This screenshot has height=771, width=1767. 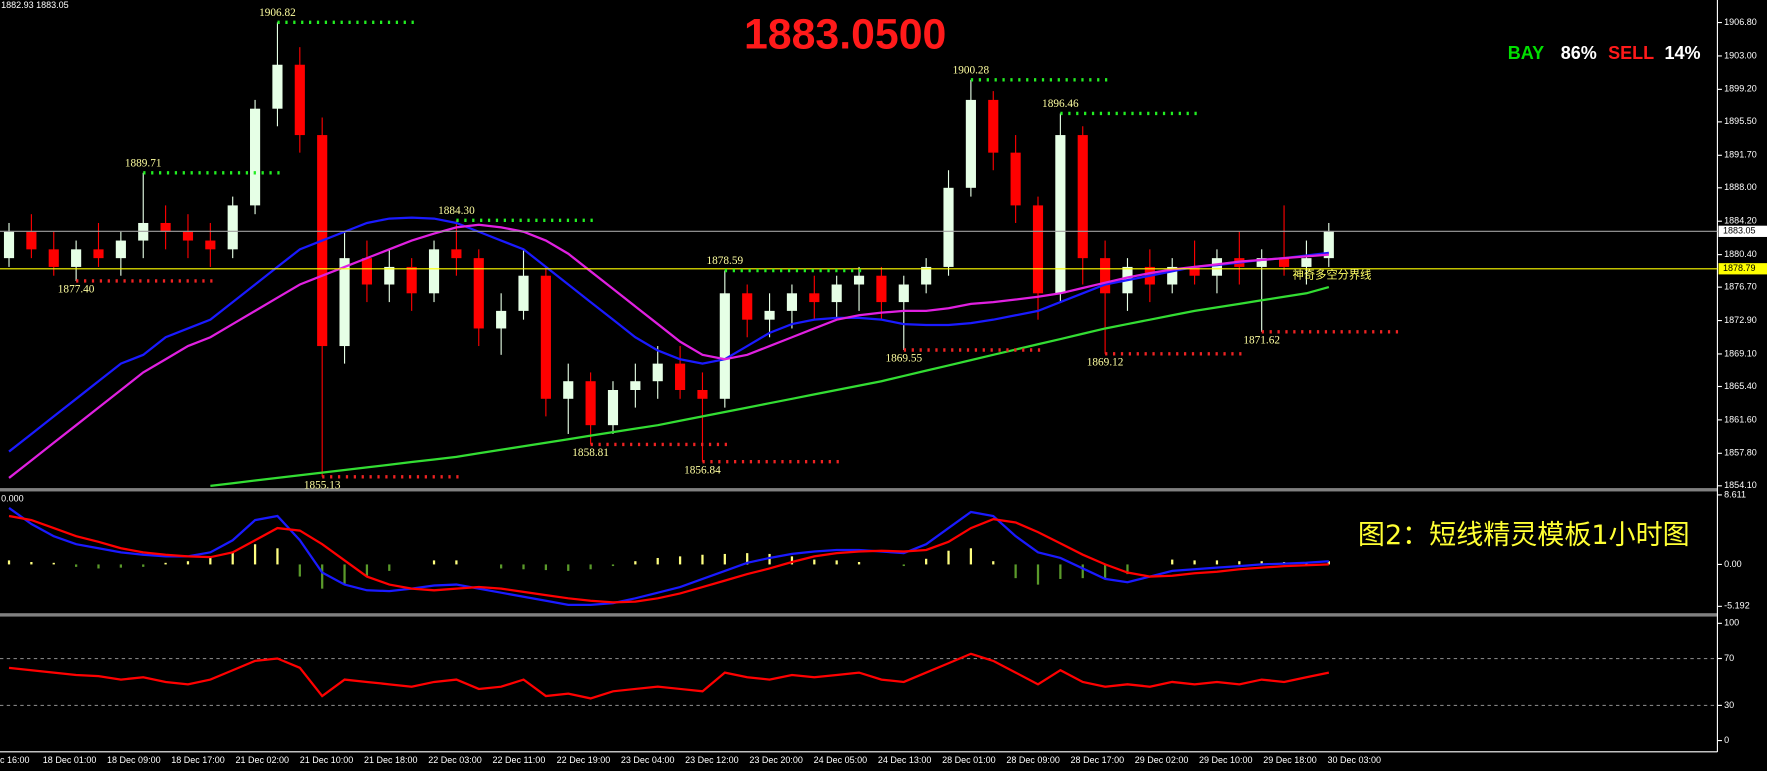 What do you see at coordinates (903, 359) in the screenshot?
I see `level-label: 1869.55` at bounding box center [903, 359].